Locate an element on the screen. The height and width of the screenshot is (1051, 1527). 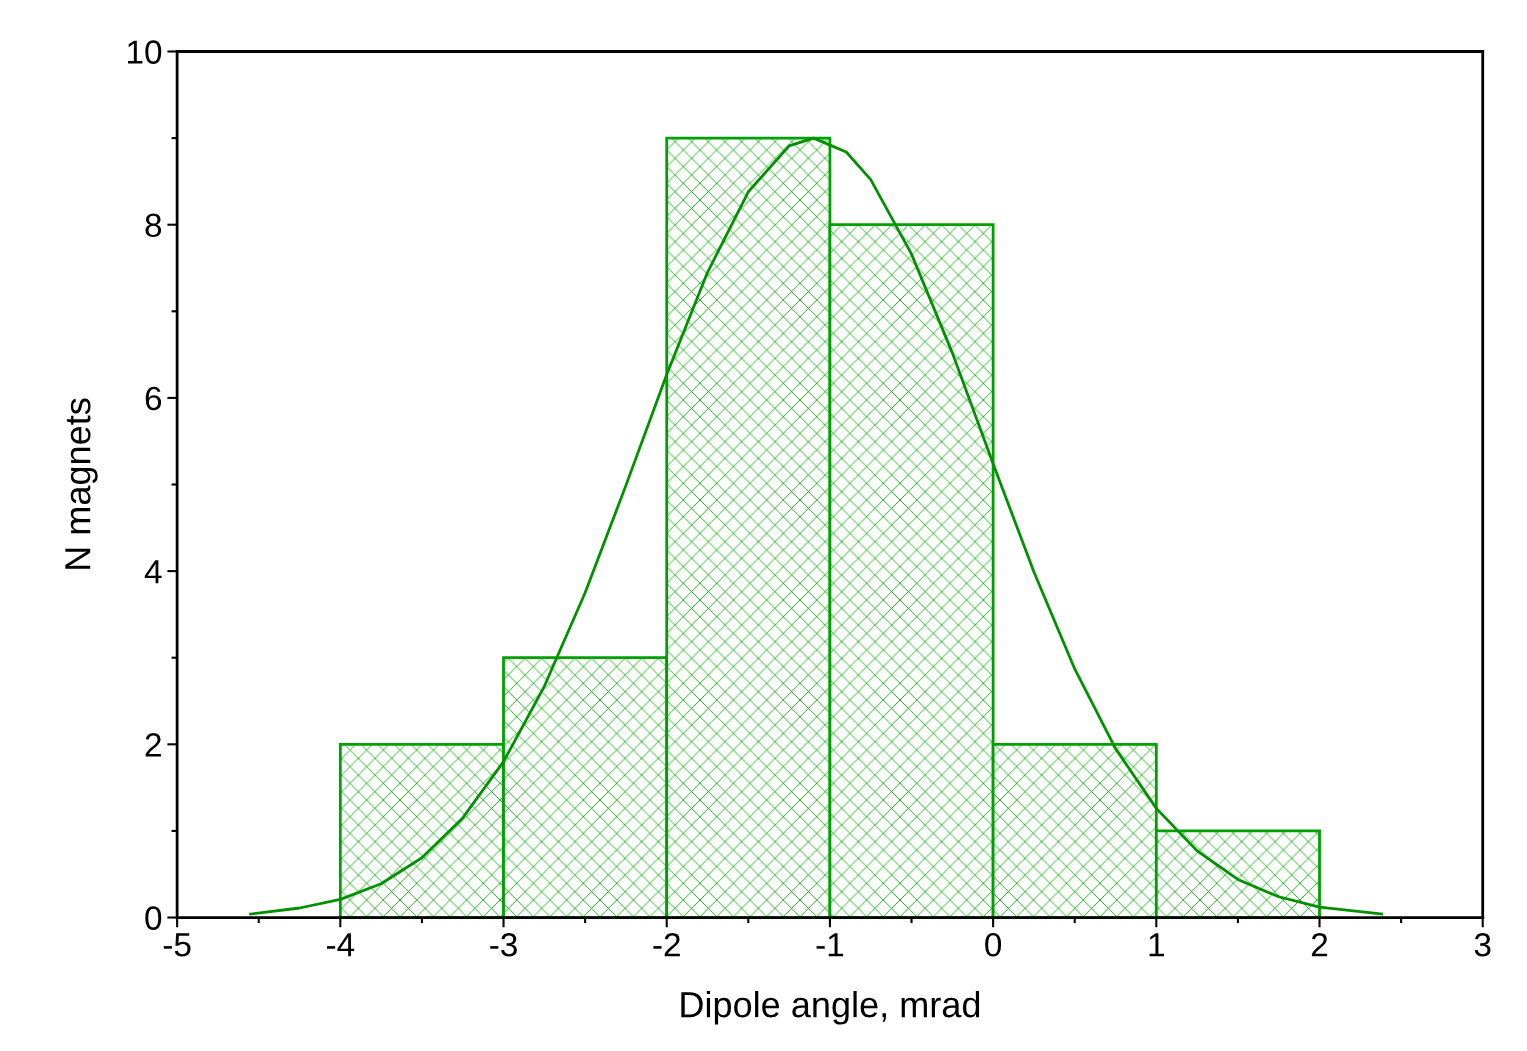
y-axis-title: N magnets is located at coordinates (81, 483).